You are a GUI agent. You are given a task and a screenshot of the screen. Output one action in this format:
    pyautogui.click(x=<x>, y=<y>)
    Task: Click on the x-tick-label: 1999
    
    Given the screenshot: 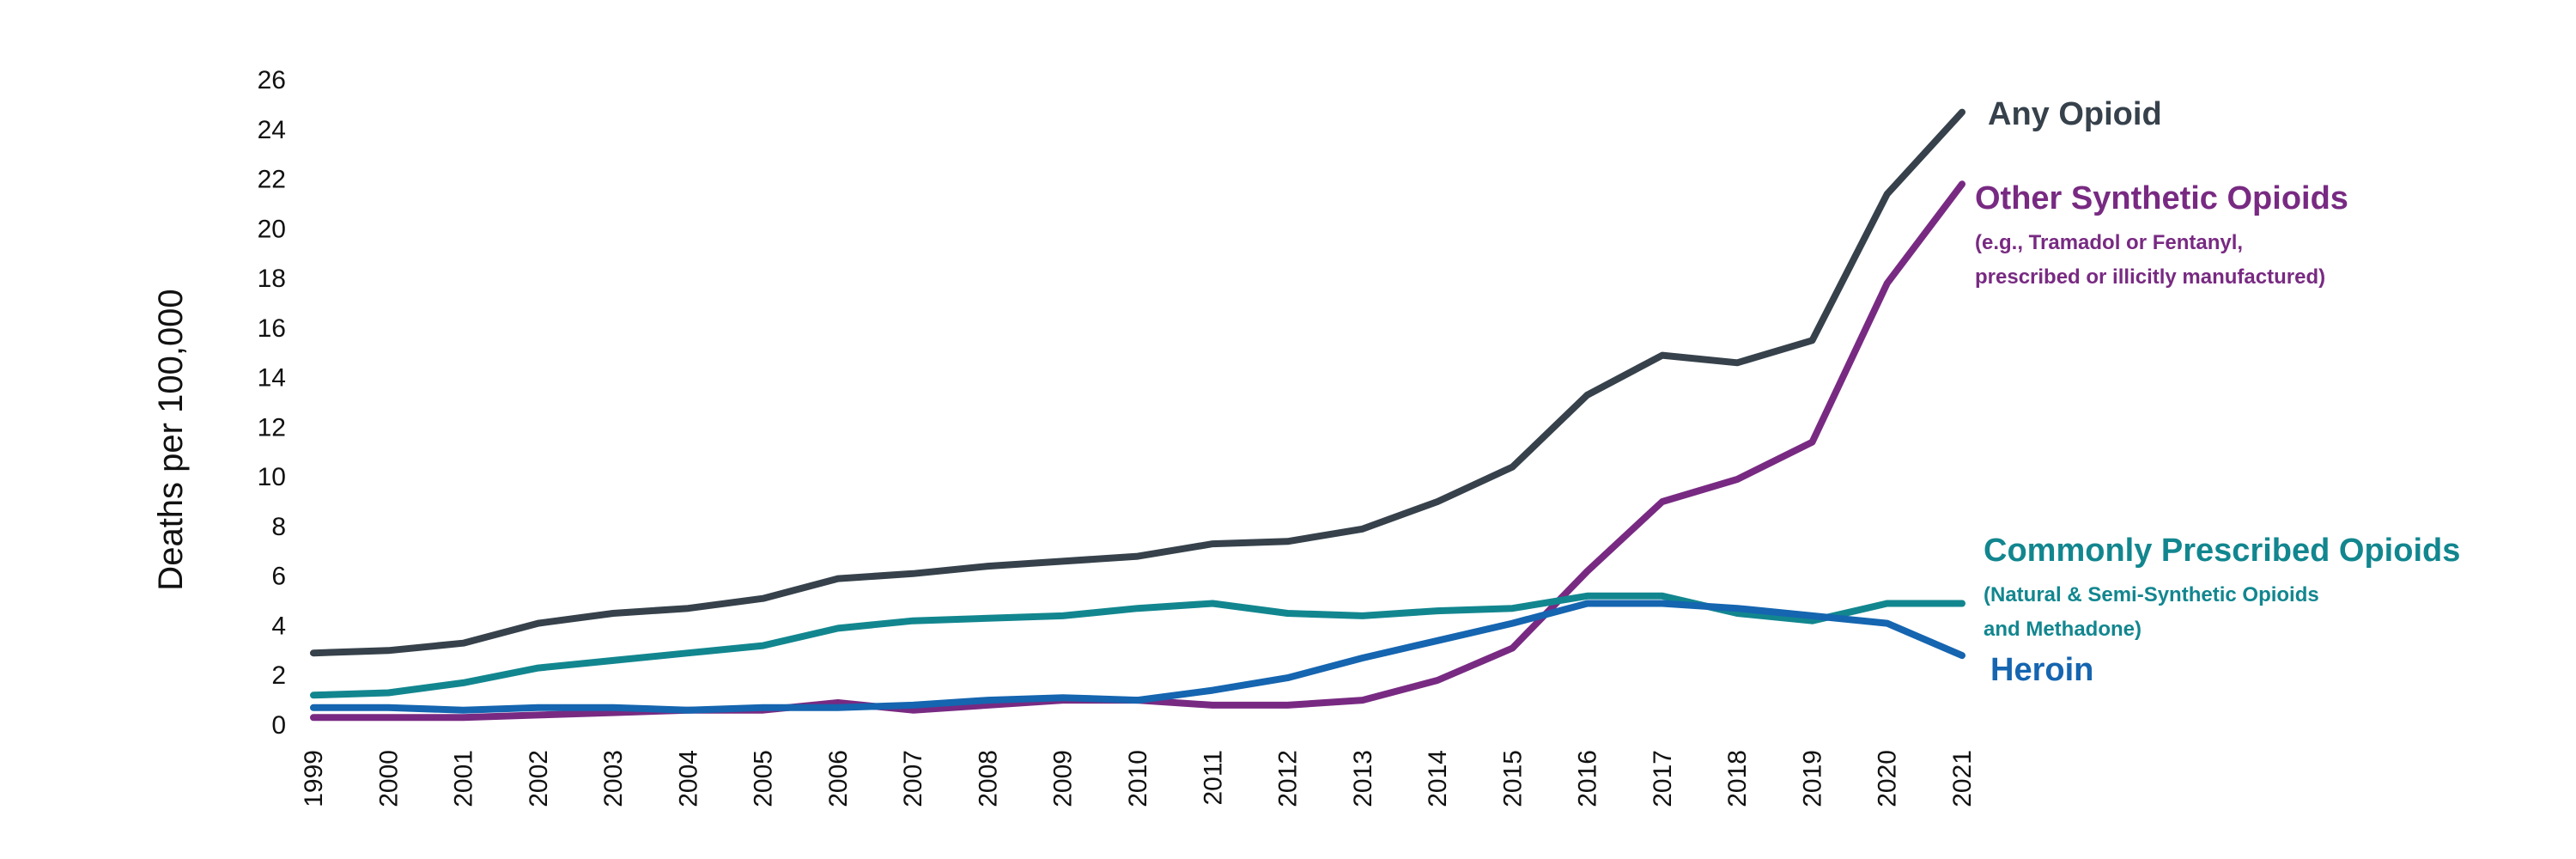 What is the action you would take?
    pyautogui.click(x=314, y=778)
    